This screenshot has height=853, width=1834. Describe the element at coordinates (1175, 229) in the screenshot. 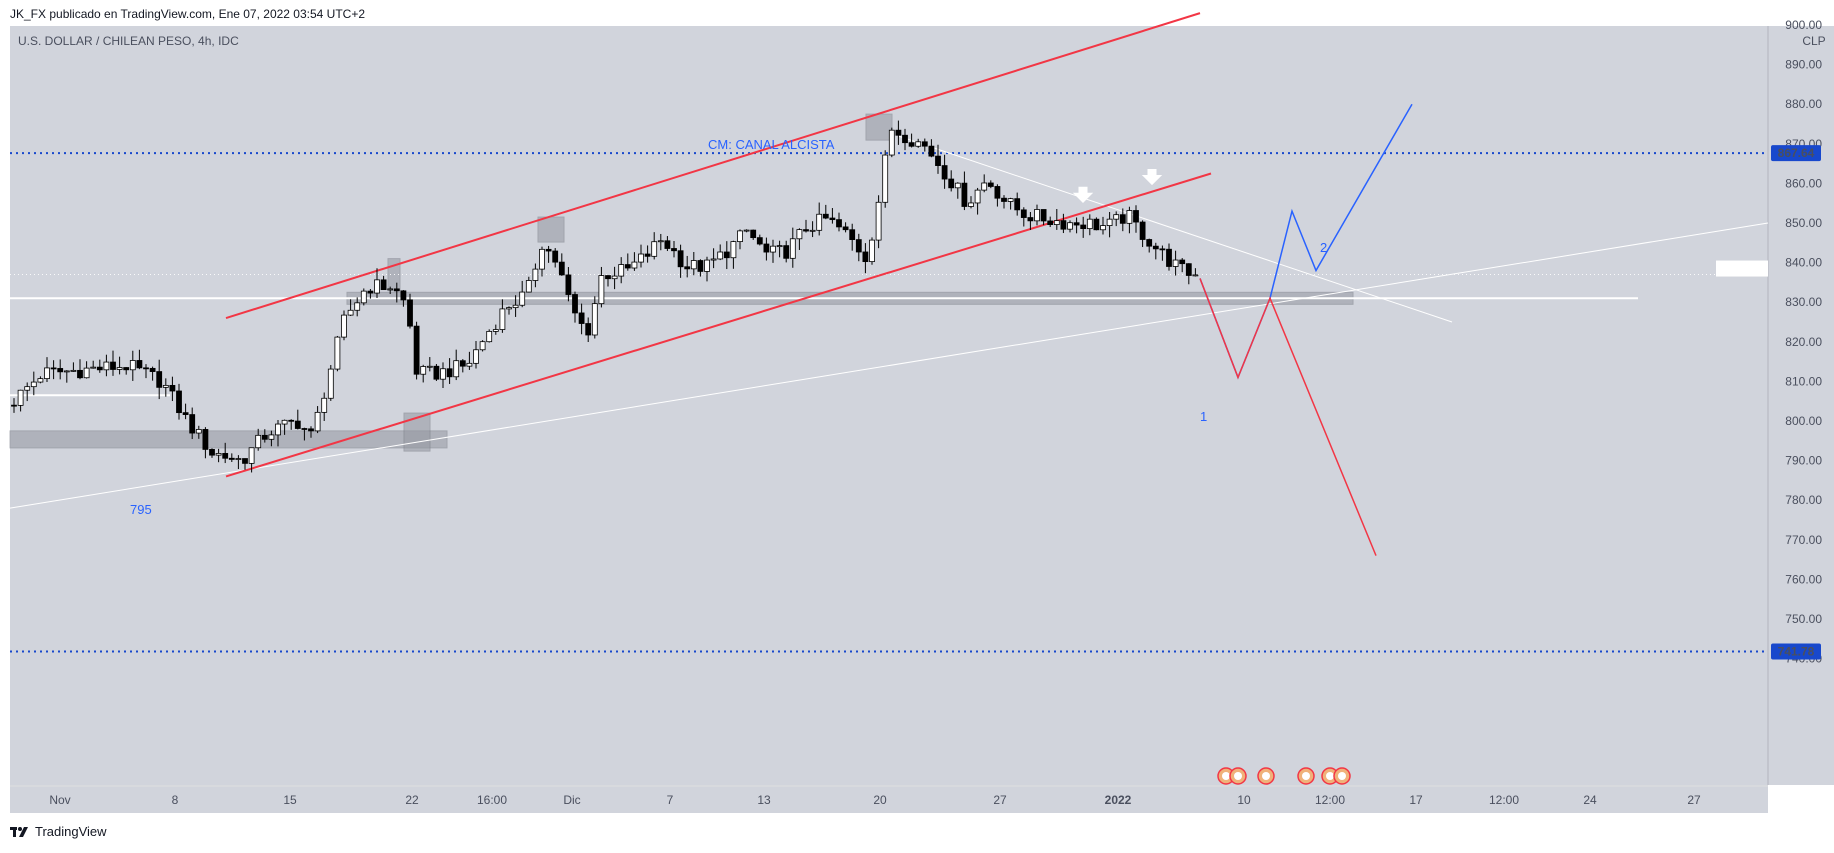

I see `descending-trendline` at that location.